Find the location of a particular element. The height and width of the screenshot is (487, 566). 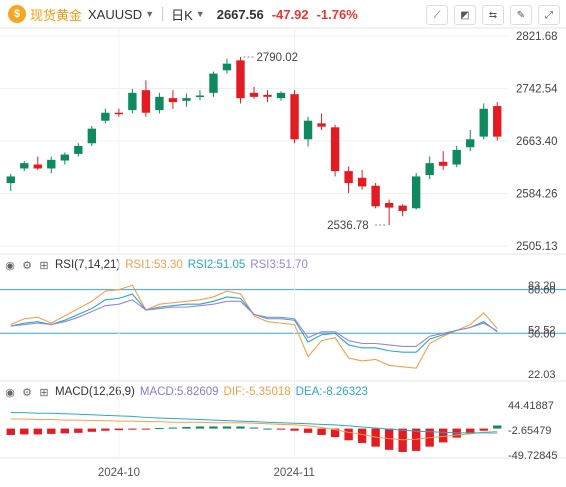

rsi-tick-label: 80.00 is located at coordinates (542, 291).